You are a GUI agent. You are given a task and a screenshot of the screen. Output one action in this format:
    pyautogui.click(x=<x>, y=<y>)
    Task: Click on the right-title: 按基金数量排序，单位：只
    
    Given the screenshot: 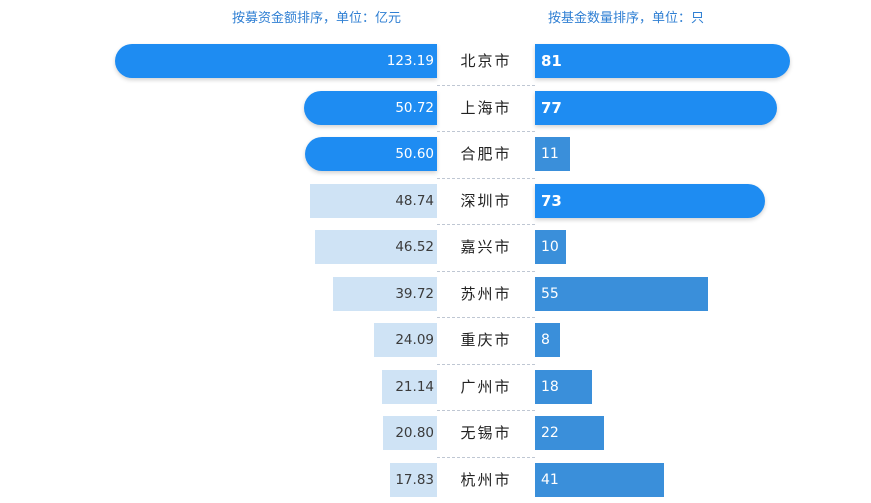 What is the action you would take?
    pyautogui.click(x=626, y=18)
    